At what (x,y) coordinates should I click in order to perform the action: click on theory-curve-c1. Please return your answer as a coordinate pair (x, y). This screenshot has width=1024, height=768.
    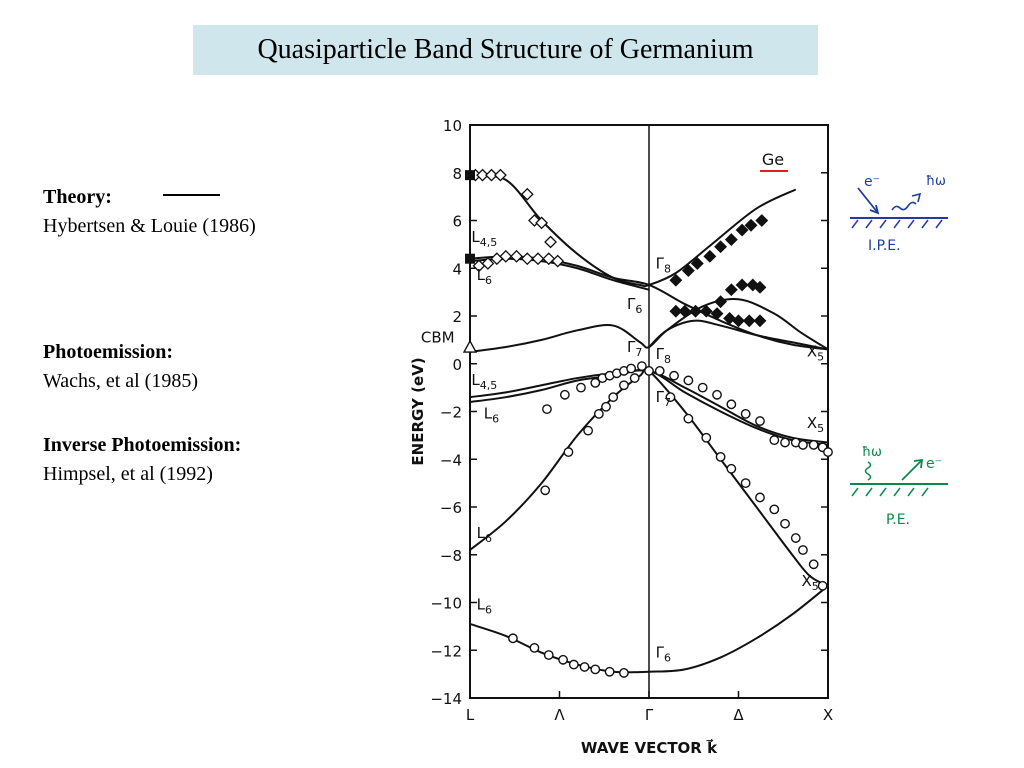
    Looking at the image, I should click on (633, 231).